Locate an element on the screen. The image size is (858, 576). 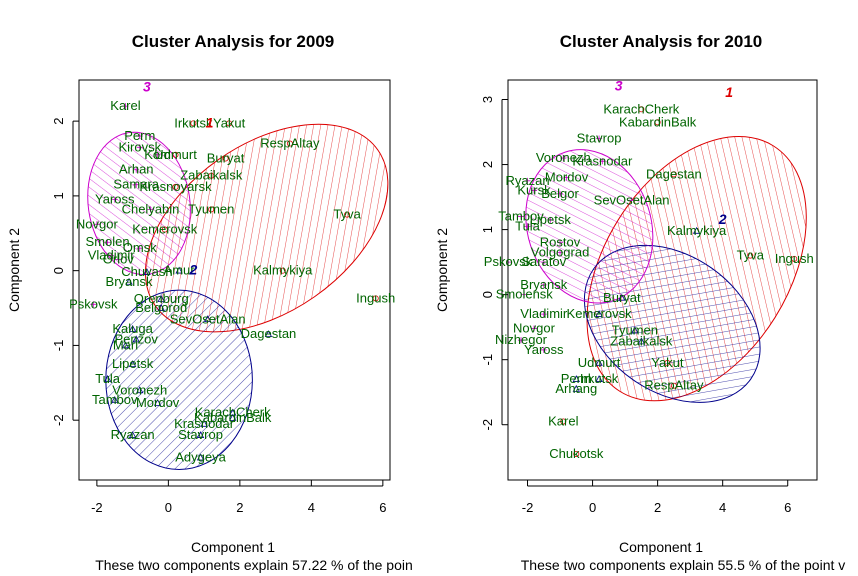
point-label: Mordov is located at coordinates (567, 177).